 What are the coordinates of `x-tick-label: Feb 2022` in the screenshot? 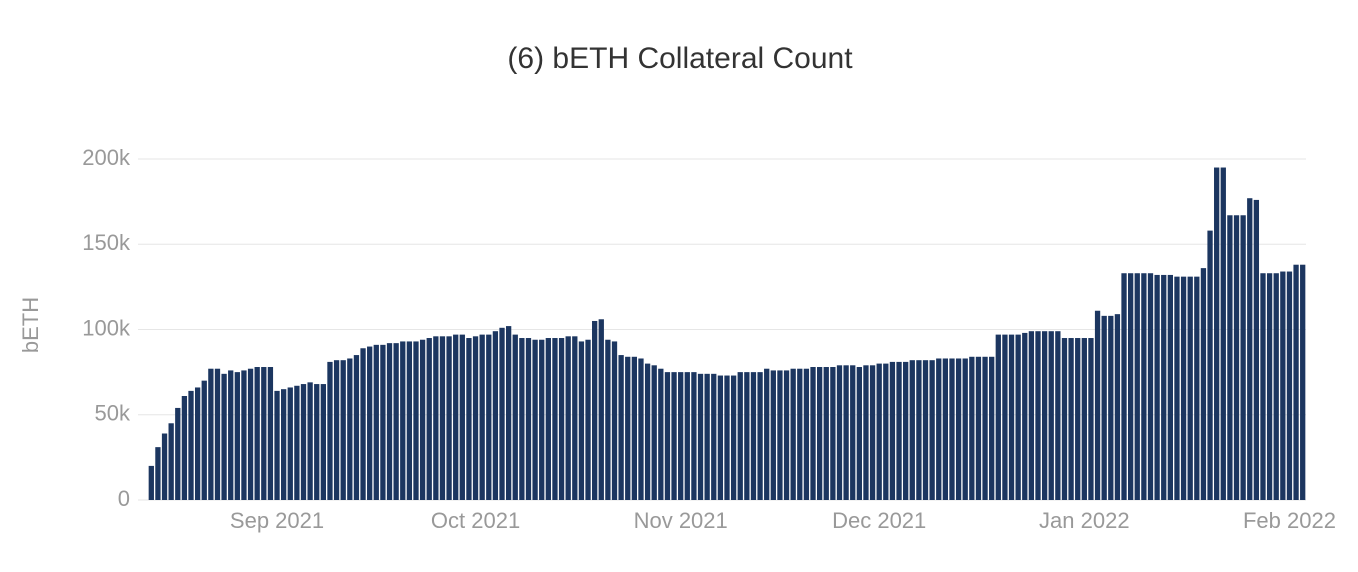 It's located at (1289, 520).